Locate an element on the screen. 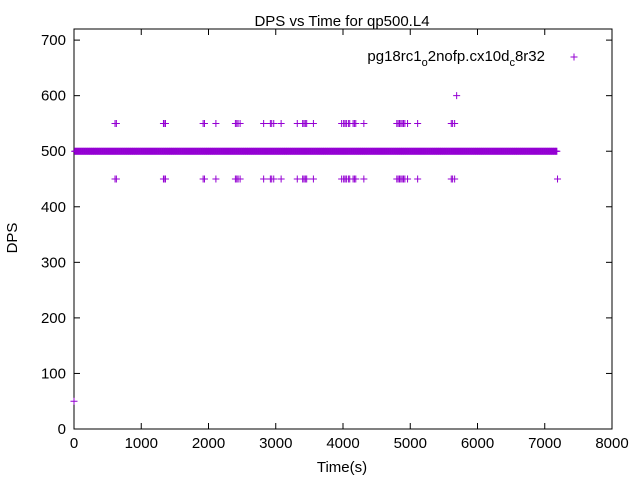 This screenshot has height=485, width=640. legend-text: 2nofp.cx10d is located at coordinates (469, 56).